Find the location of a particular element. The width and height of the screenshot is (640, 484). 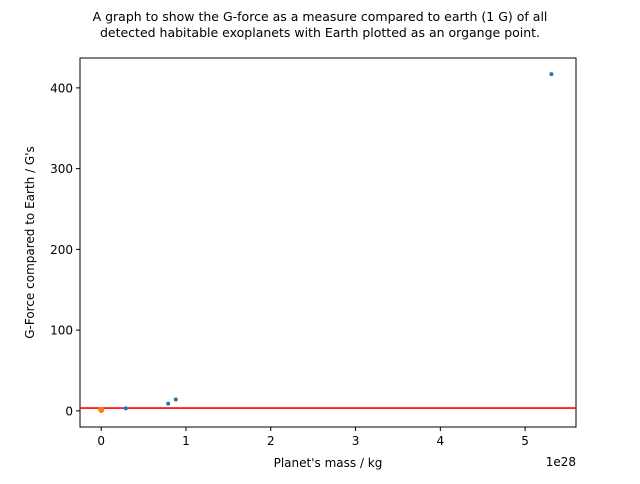

x-tick-label: 3 is located at coordinates (356, 441).